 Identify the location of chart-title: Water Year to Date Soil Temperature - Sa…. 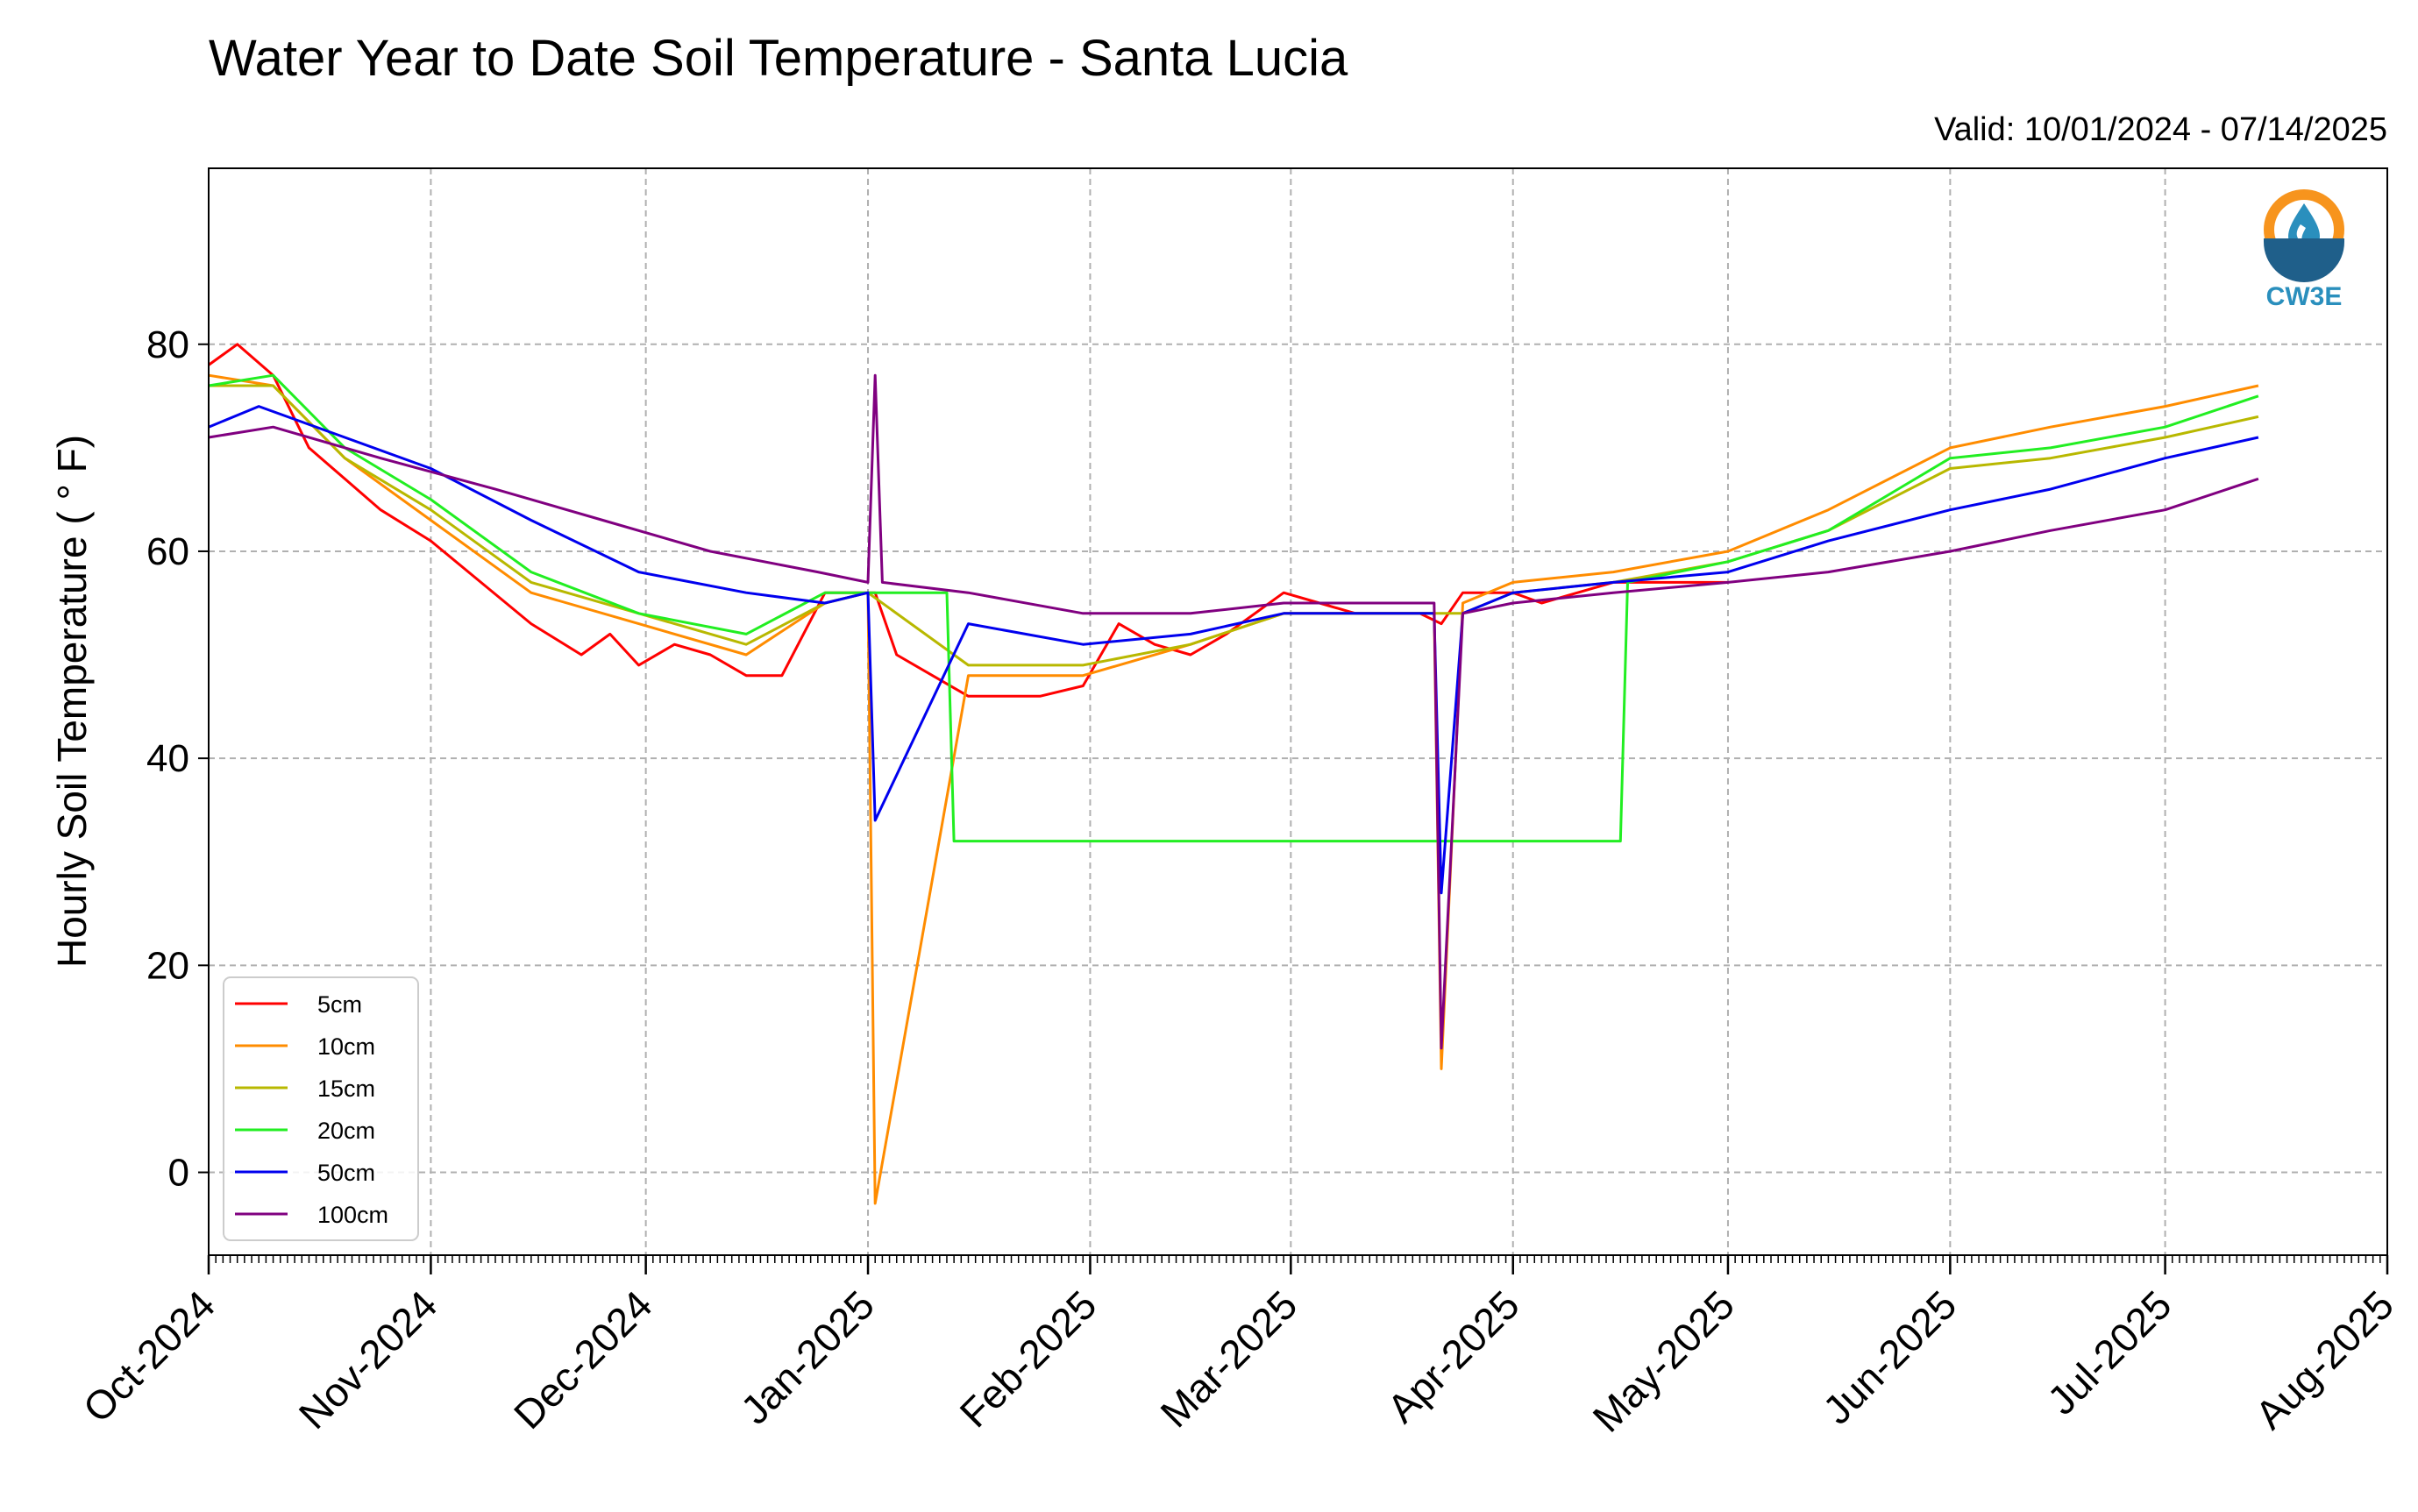
(778, 58).